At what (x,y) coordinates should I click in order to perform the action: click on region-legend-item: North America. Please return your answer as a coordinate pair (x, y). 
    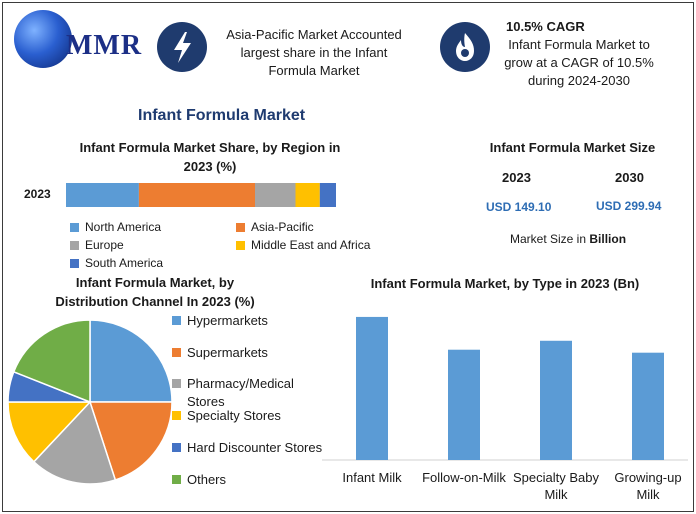
    Looking at the image, I should click on (115, 227).